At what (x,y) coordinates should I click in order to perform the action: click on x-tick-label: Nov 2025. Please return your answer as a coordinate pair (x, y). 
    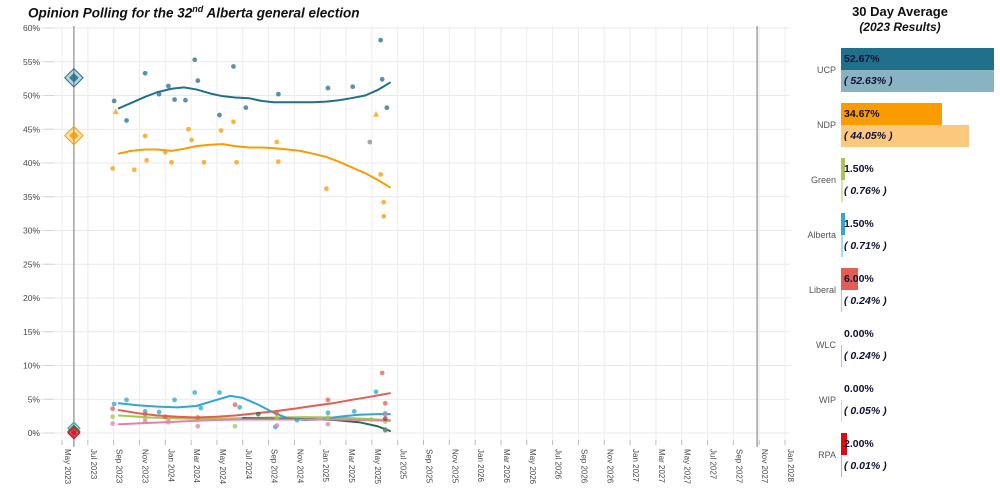
    Looking at the image, I should click on (454, 466).